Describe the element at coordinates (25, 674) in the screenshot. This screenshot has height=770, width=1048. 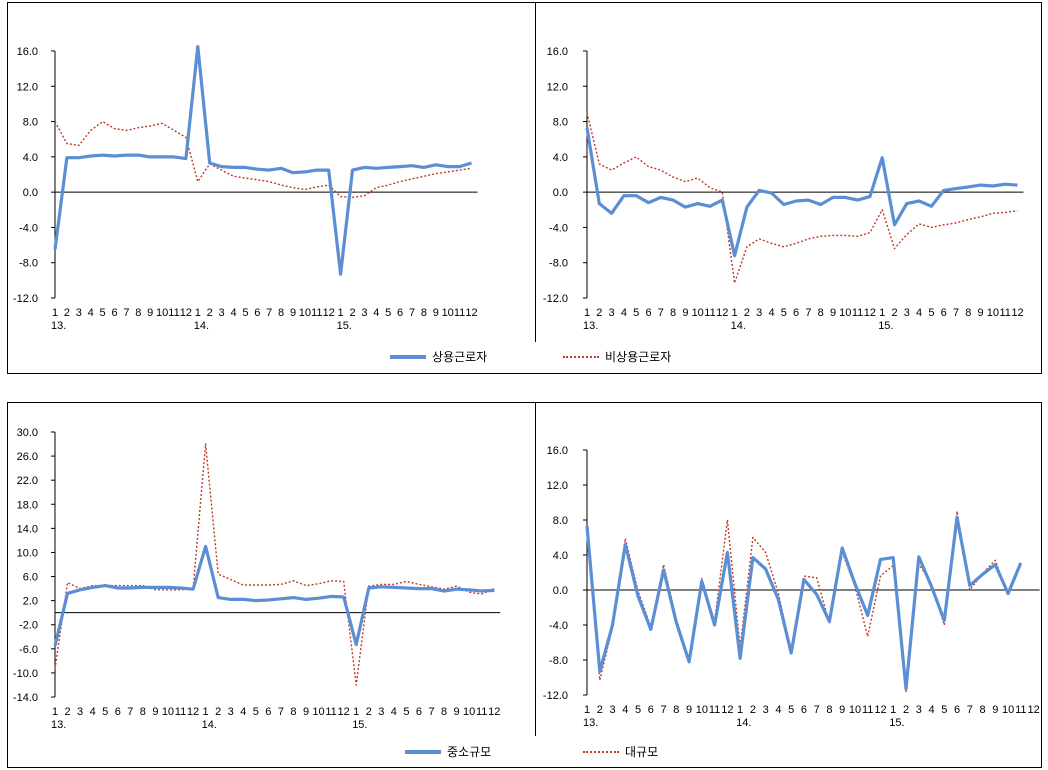
I see `y-tick-label: -10.0` at that location.